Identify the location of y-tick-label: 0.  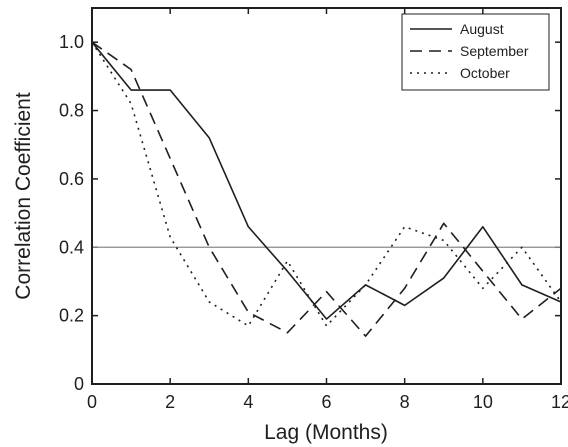
(79, 384).